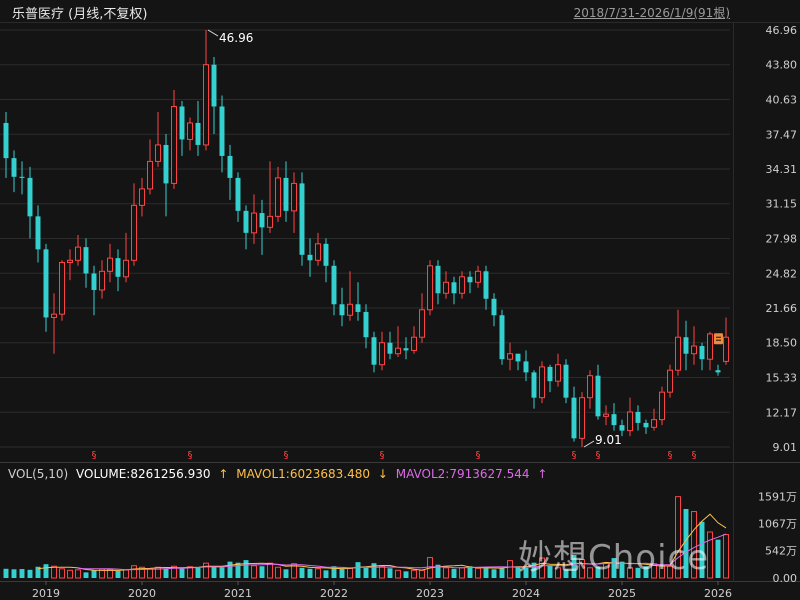  I want to click on time-tick-label: 2025, so click(622, 593).